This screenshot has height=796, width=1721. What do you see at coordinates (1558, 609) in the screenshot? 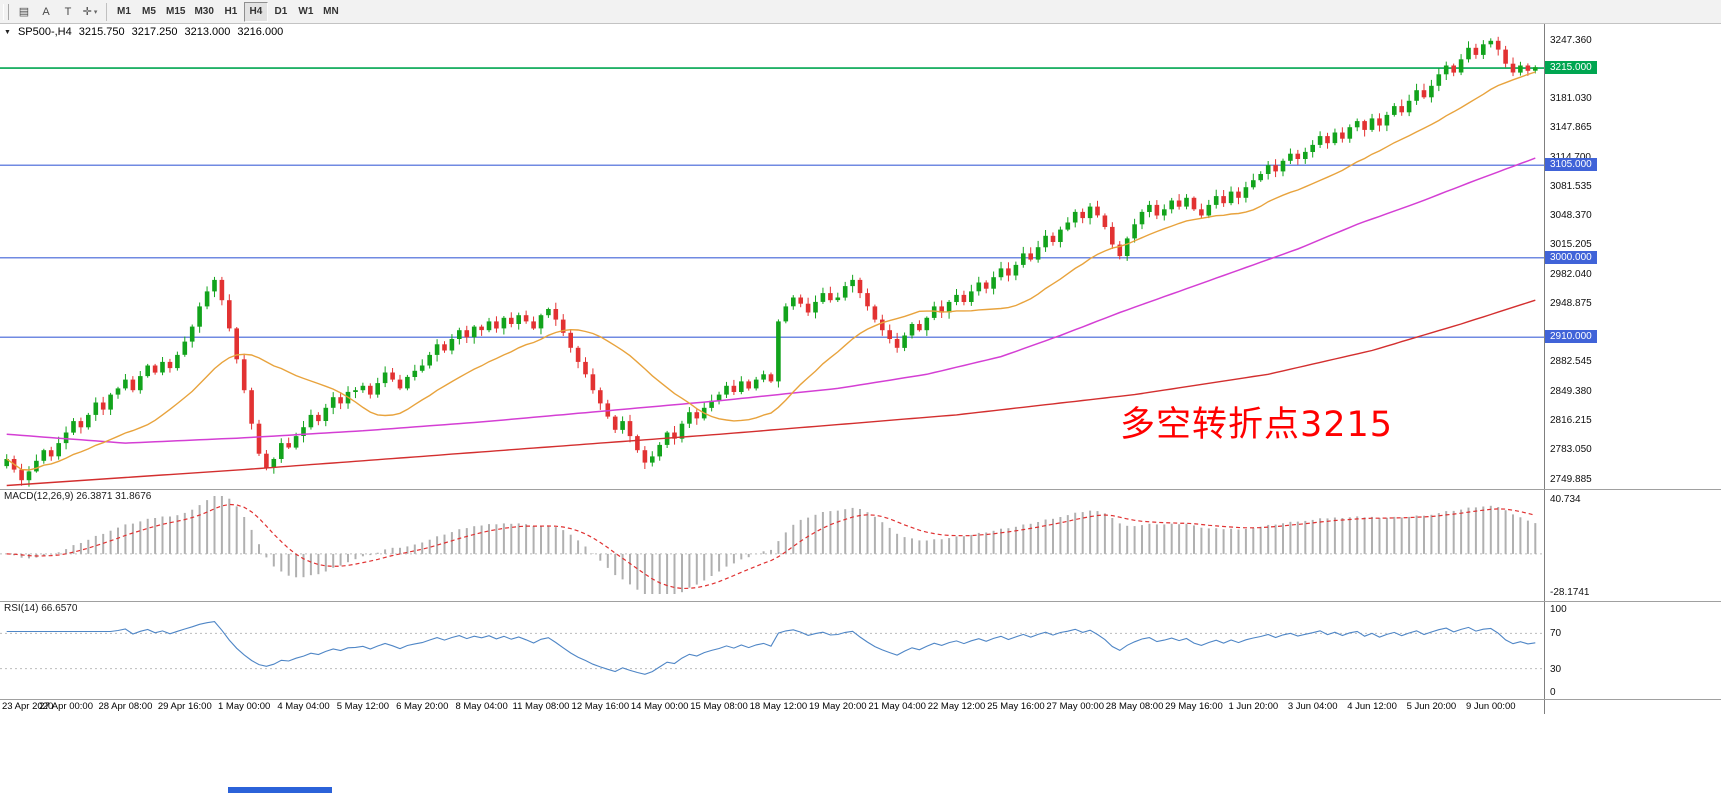
I see `rsi-tick: 100` at bounding box center [1558, 609].